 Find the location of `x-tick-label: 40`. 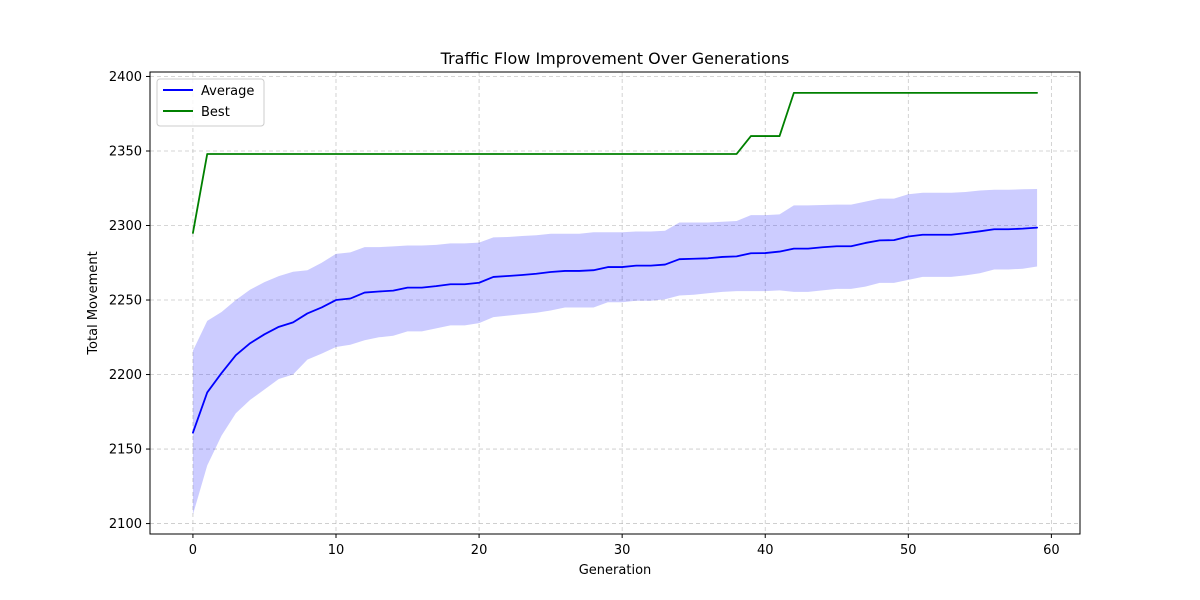

x-tick-label: 40 is located at coordinates (765, 550).